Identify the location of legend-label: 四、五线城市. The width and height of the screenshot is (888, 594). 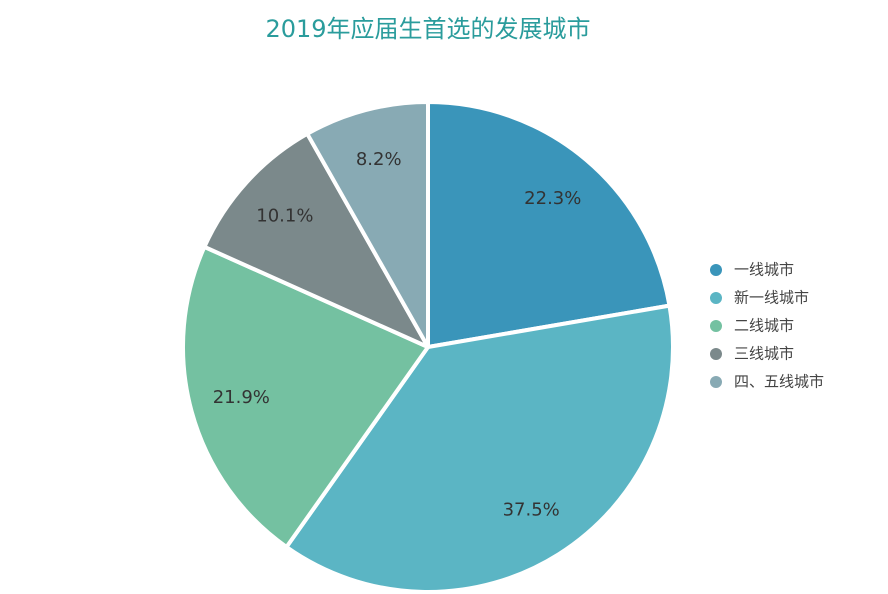
(779, 382).